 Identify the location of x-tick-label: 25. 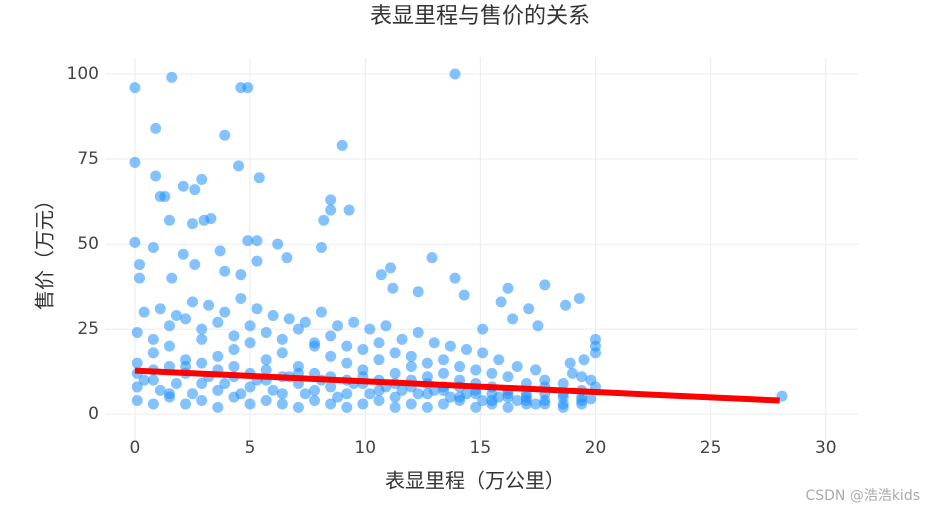
(711, 448).